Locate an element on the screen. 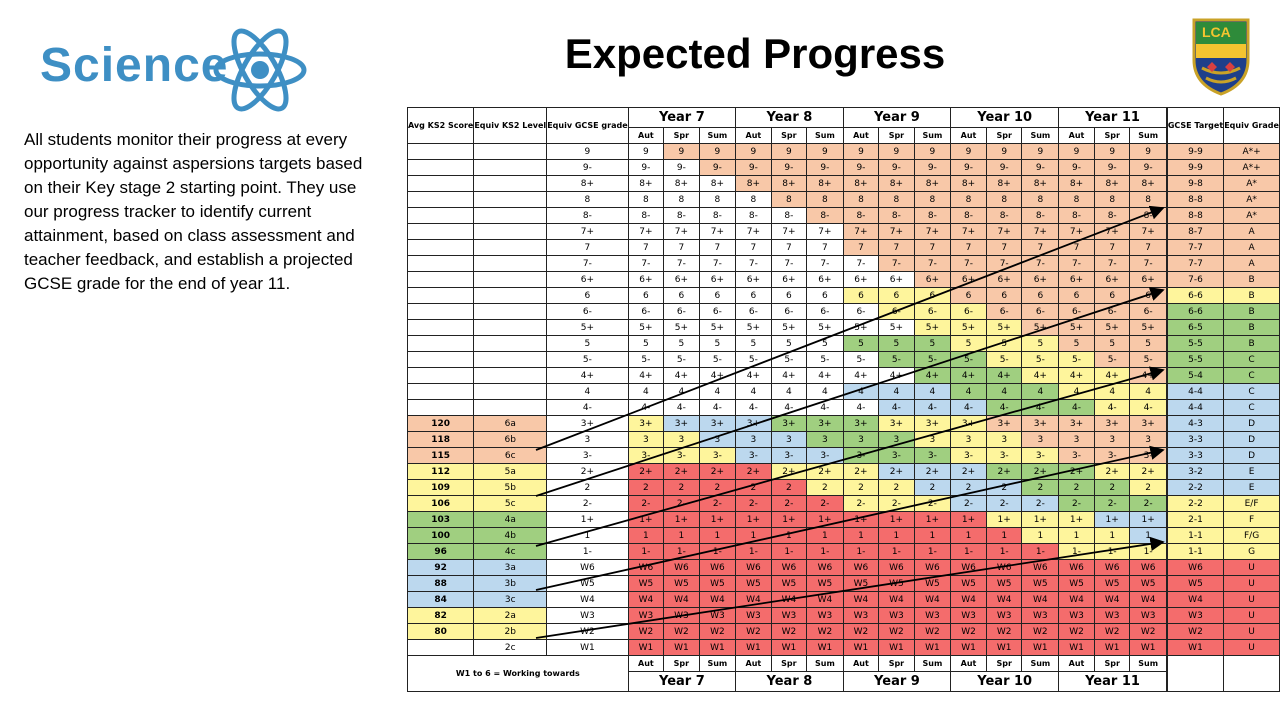  cell-target: 8-8 is located at coordinates (1195, 199).